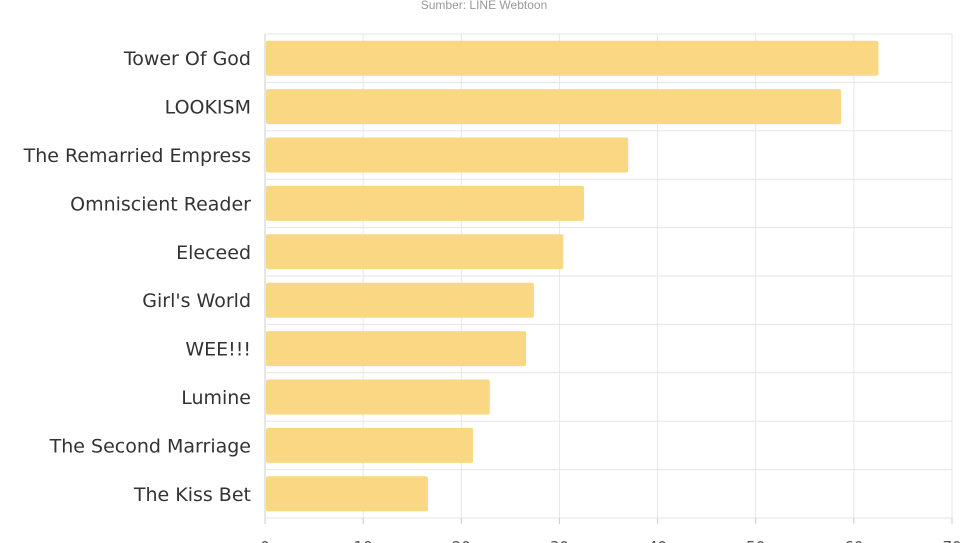  What do you see at coordinates (363, 540) in the screenshot?
I see `x-tick-label: 10` at bounding box center [363, 540].